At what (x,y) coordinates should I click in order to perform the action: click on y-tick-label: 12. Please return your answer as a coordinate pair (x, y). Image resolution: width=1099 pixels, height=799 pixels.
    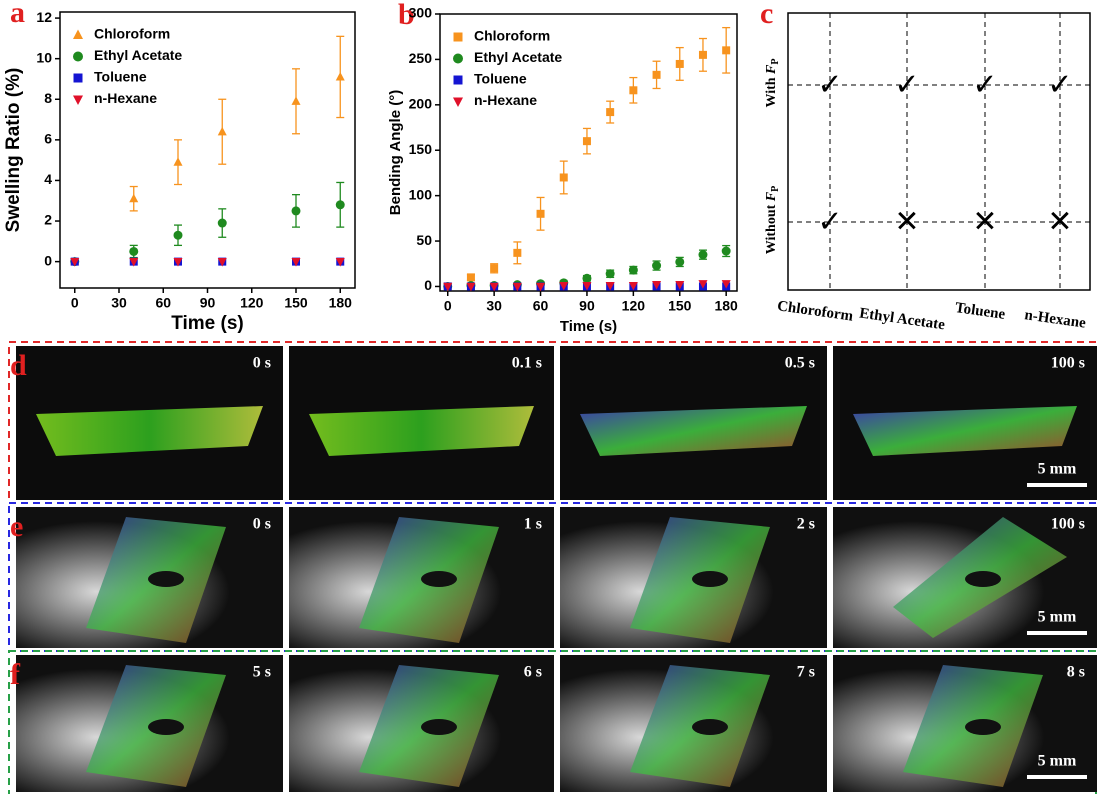
    Looking at the image, I should click on (44, 17).